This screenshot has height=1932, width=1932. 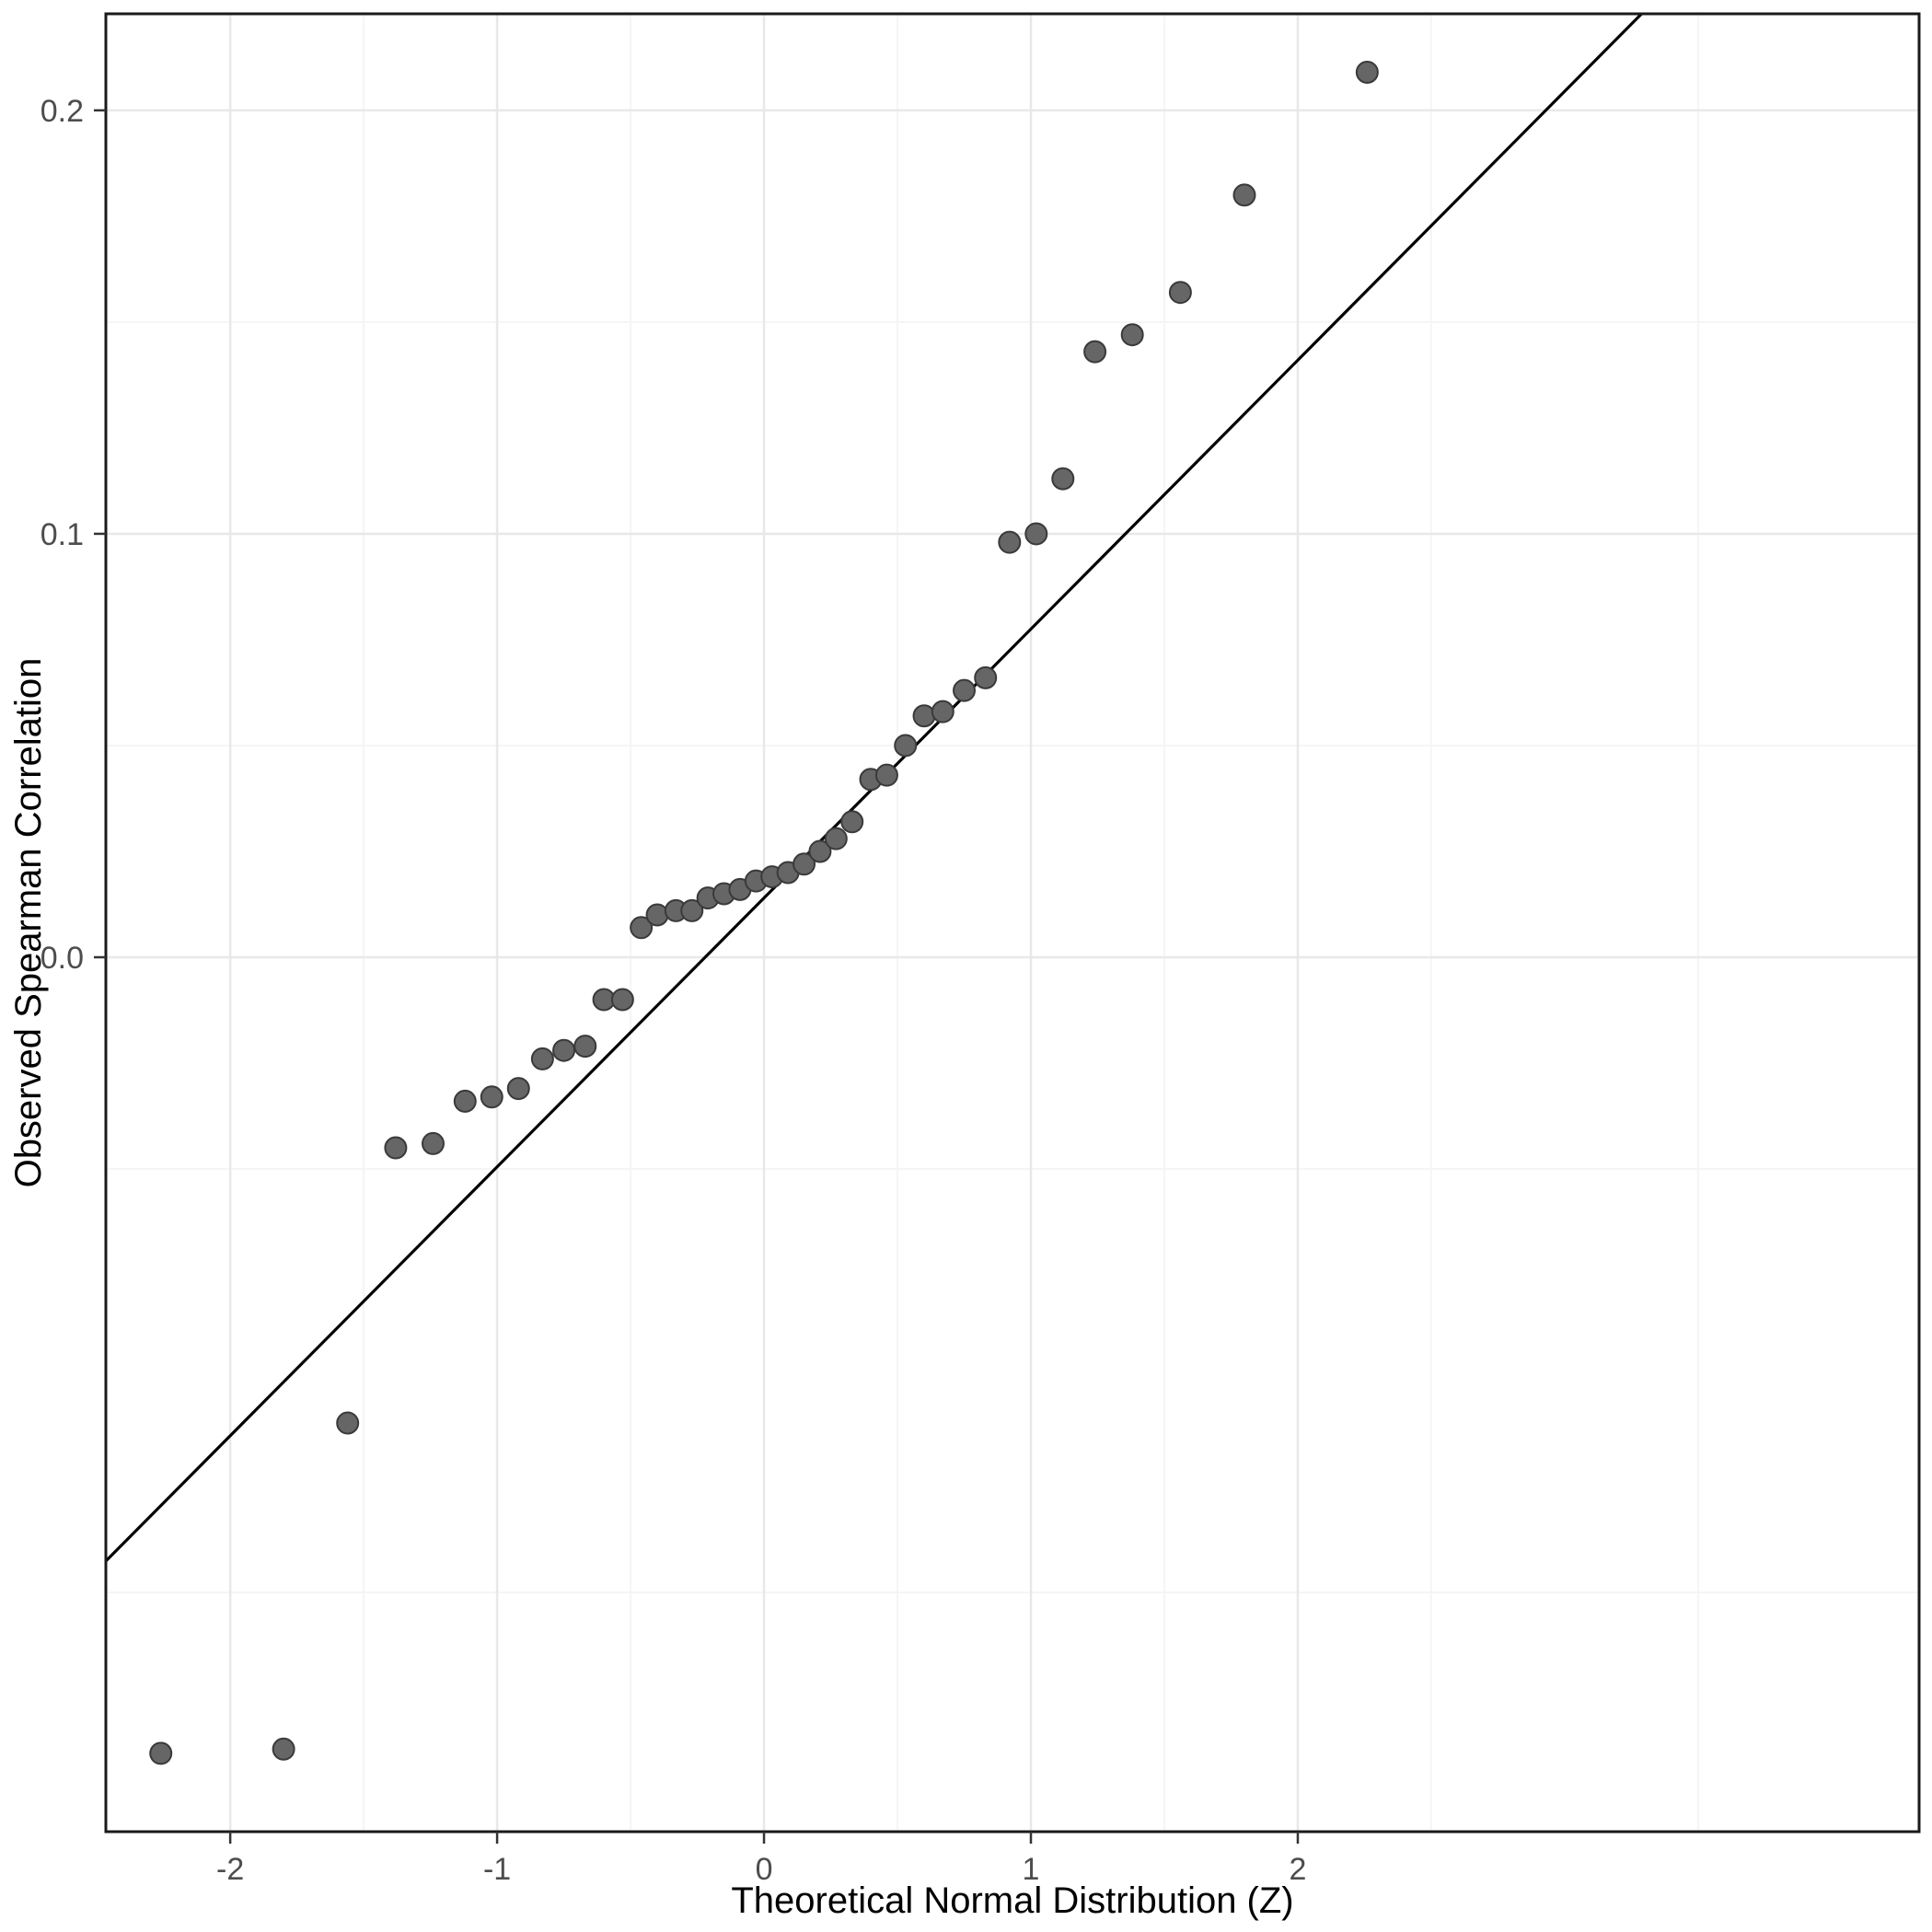 I want to click on x-tick-label: 2, so click(x=1299, y=1870).